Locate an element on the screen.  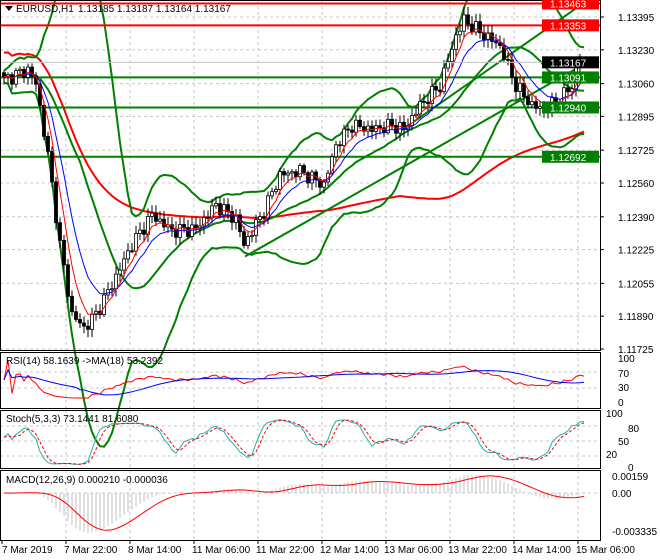
price-tick-label: 1.12560 is located at coordinates (636, 184).